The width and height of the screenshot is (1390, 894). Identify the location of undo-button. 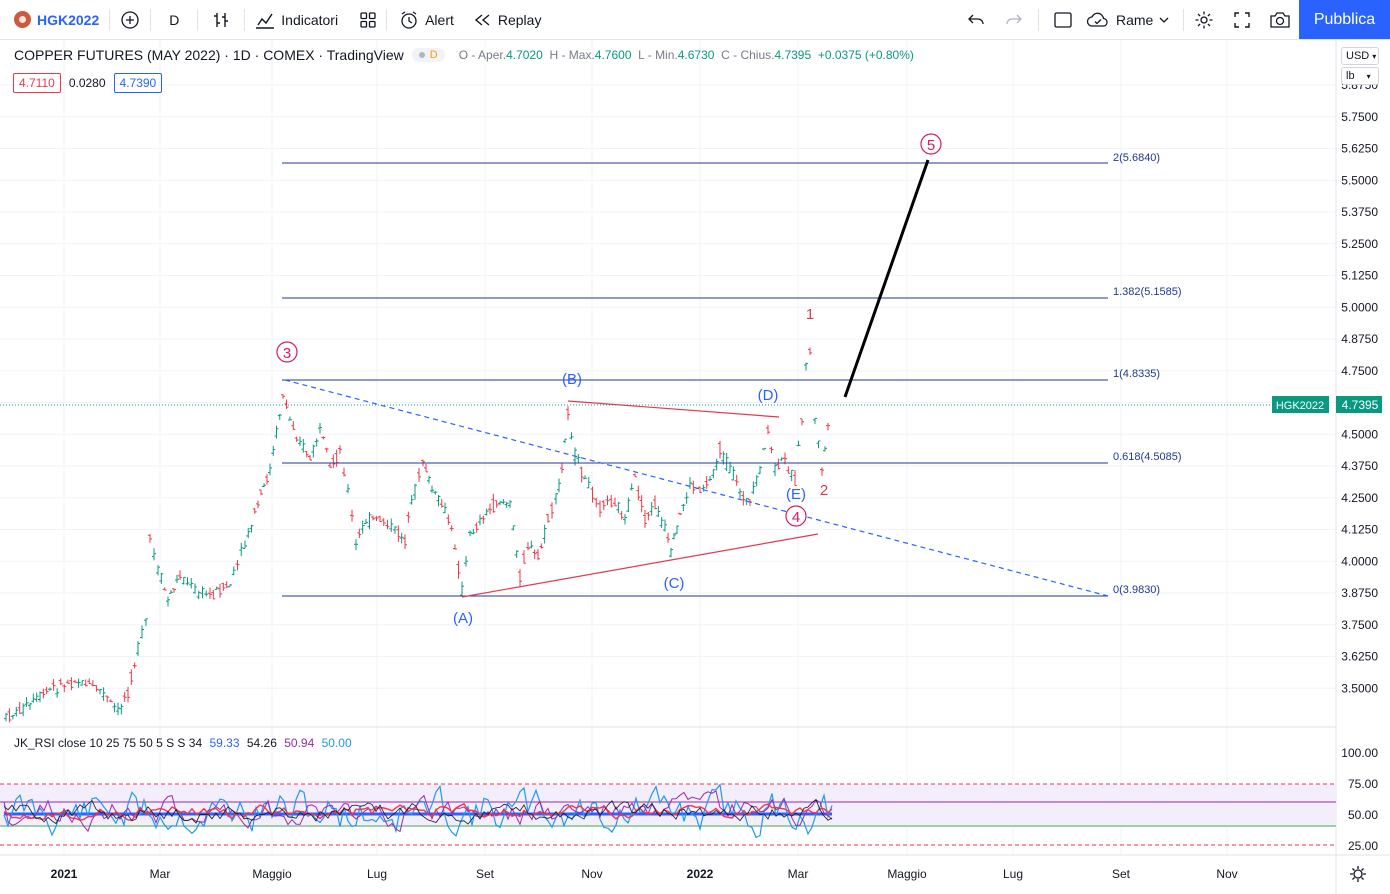
(976, 20).